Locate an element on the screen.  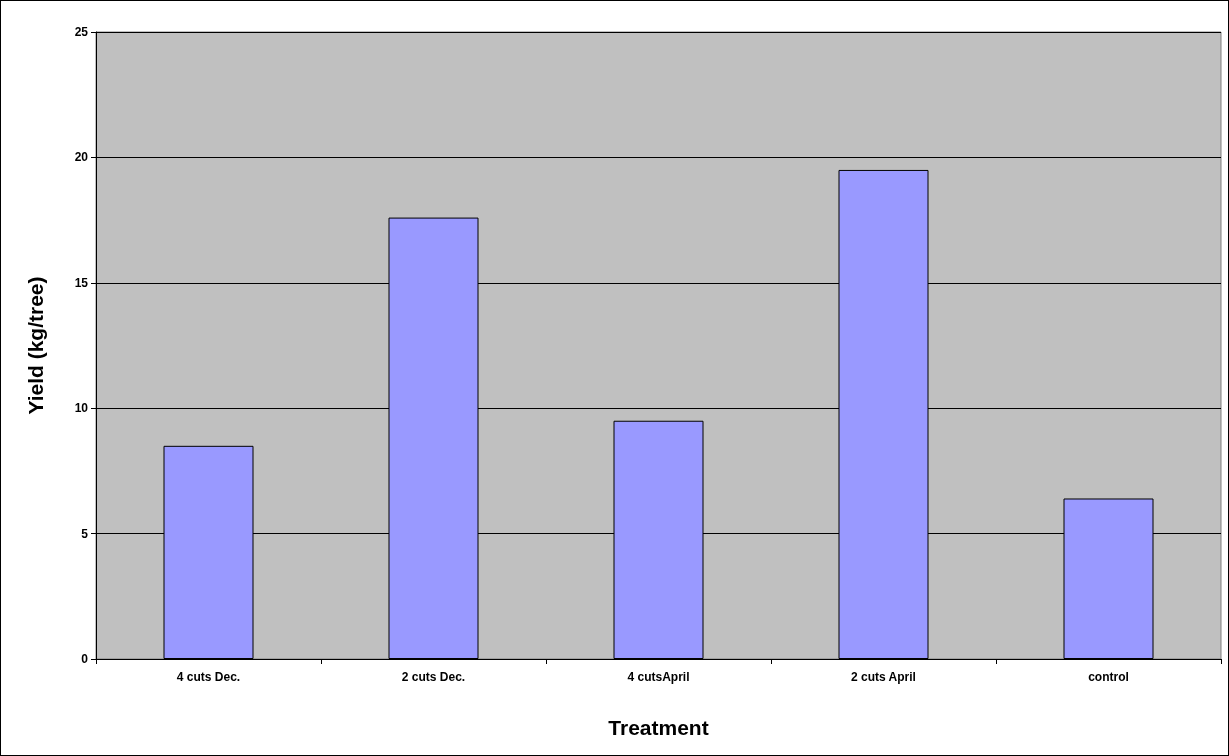
y-tick-label: 20 is located at coordinates (81, 157).